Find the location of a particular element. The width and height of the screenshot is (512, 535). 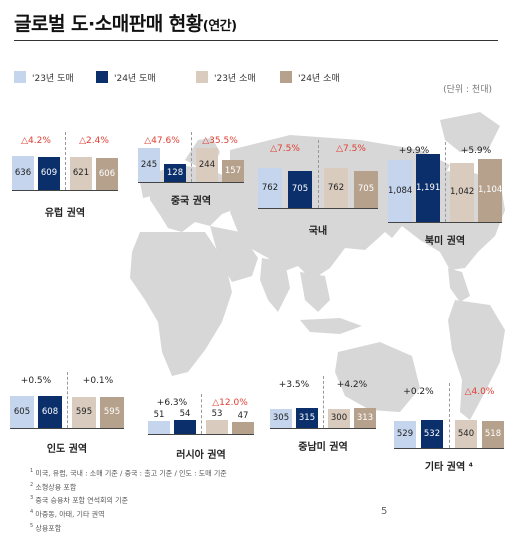

wholesale-change: +3.5% is located at coordinates (294, 385).